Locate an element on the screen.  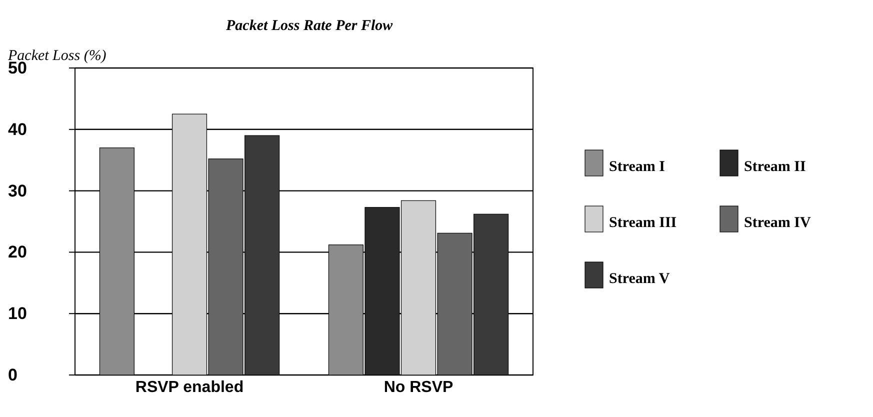
x-tick-label: No RSVP is located at coordinates (419, 387).